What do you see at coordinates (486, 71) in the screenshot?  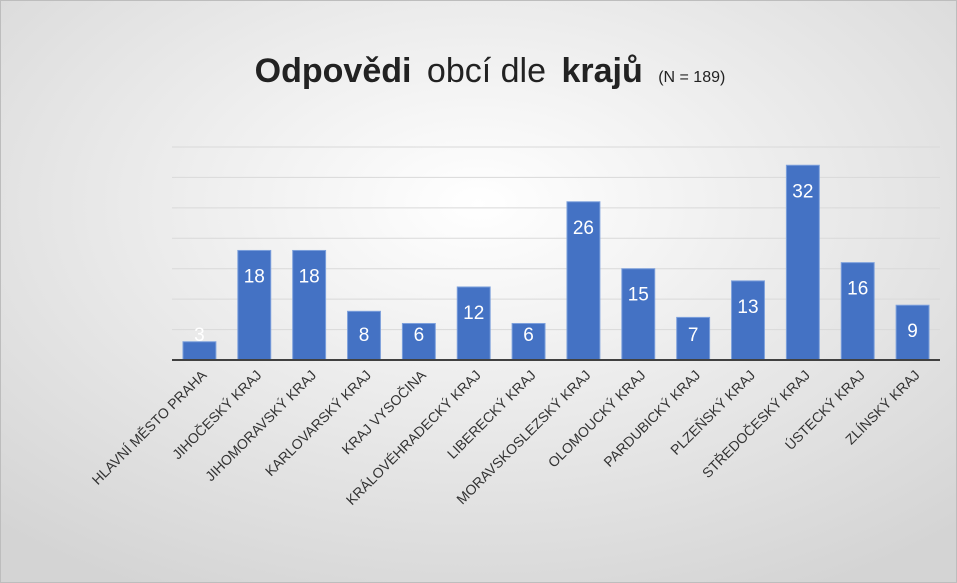 I see `title-part: obcí dle` at bounding box center [486, 71].